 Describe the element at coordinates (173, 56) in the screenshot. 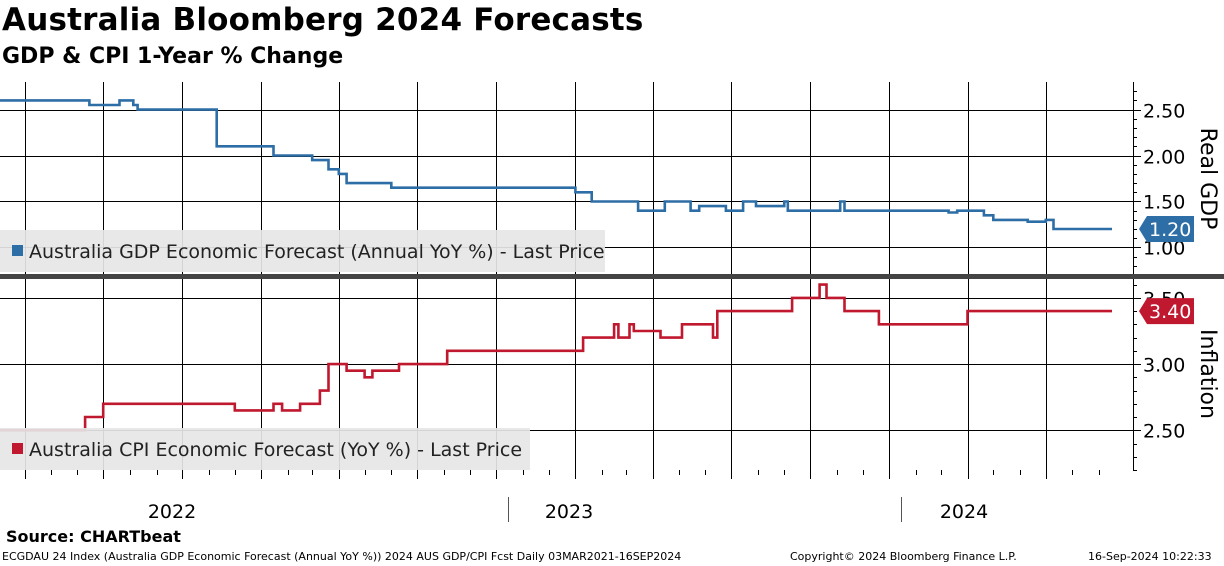

I see `chart-subtitle: GDP & CPI 1-Year % Change` at that location.